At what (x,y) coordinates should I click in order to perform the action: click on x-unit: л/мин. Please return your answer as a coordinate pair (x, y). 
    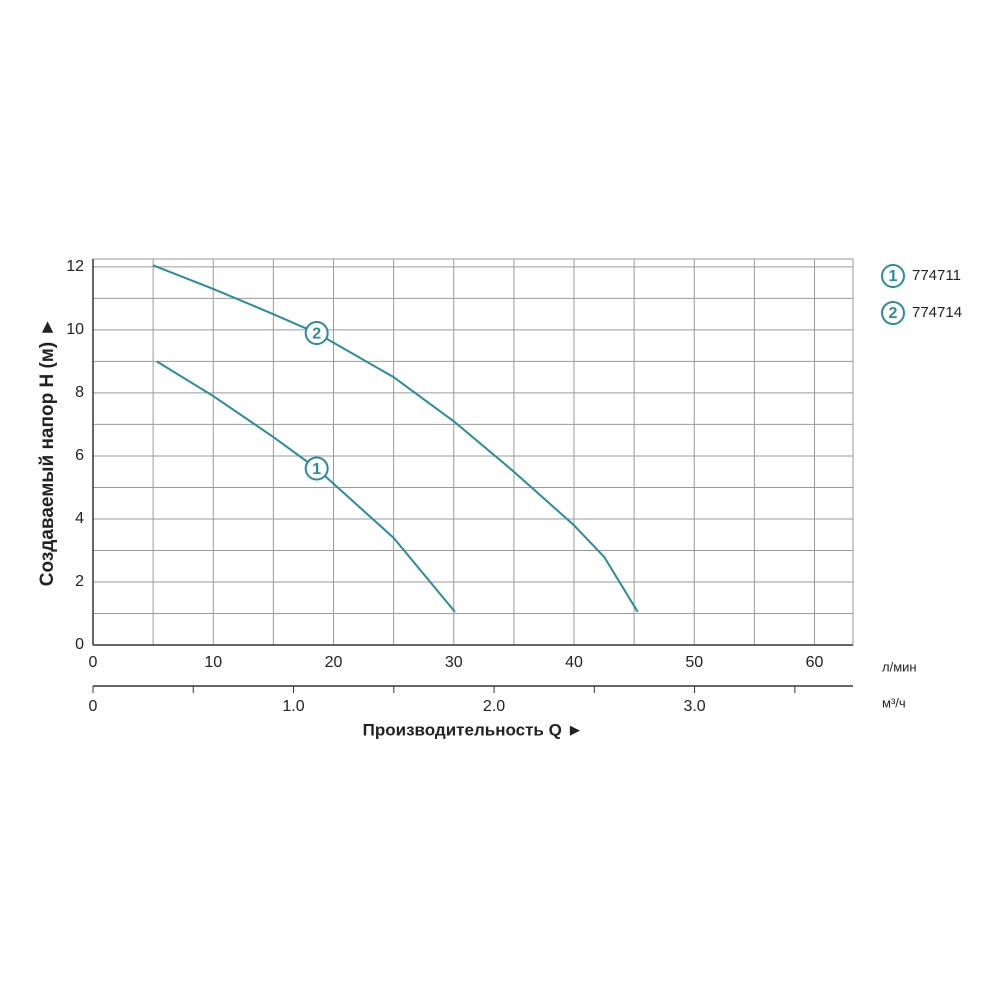
    Looking at the image, I should click on (899, 666).